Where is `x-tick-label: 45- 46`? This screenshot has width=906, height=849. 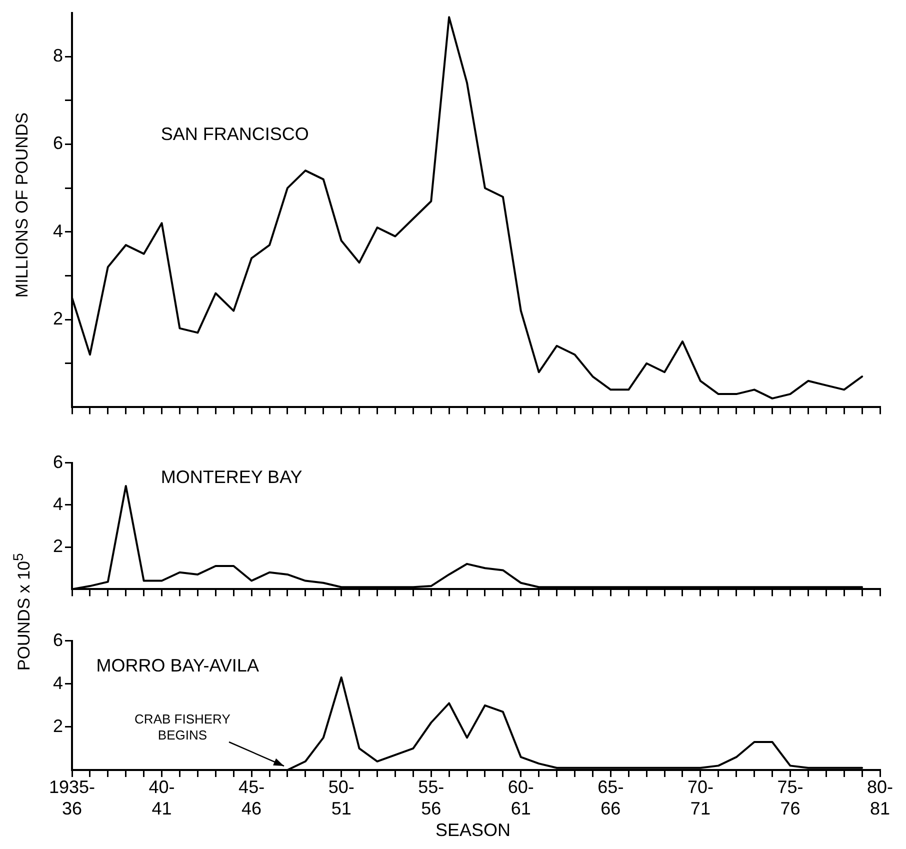
x-tick-label: 45- 46 is located at coordinates (251, 797).